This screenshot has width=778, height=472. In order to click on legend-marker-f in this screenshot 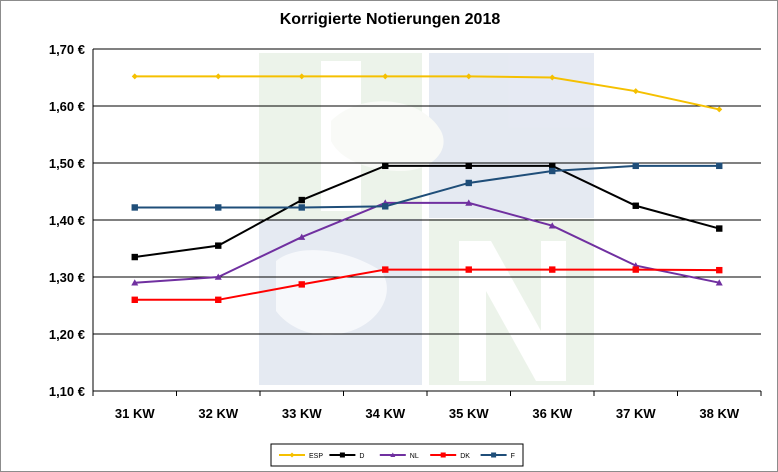, I will do `click(494, 455)`.